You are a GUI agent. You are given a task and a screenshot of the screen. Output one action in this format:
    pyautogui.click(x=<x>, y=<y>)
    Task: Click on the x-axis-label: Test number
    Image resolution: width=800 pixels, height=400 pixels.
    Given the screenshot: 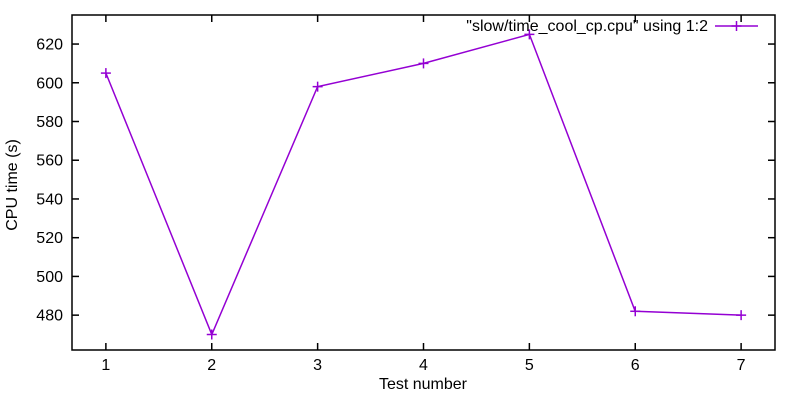 What is the action you would take?
    pyautogui.click(x=423, y=384)
    